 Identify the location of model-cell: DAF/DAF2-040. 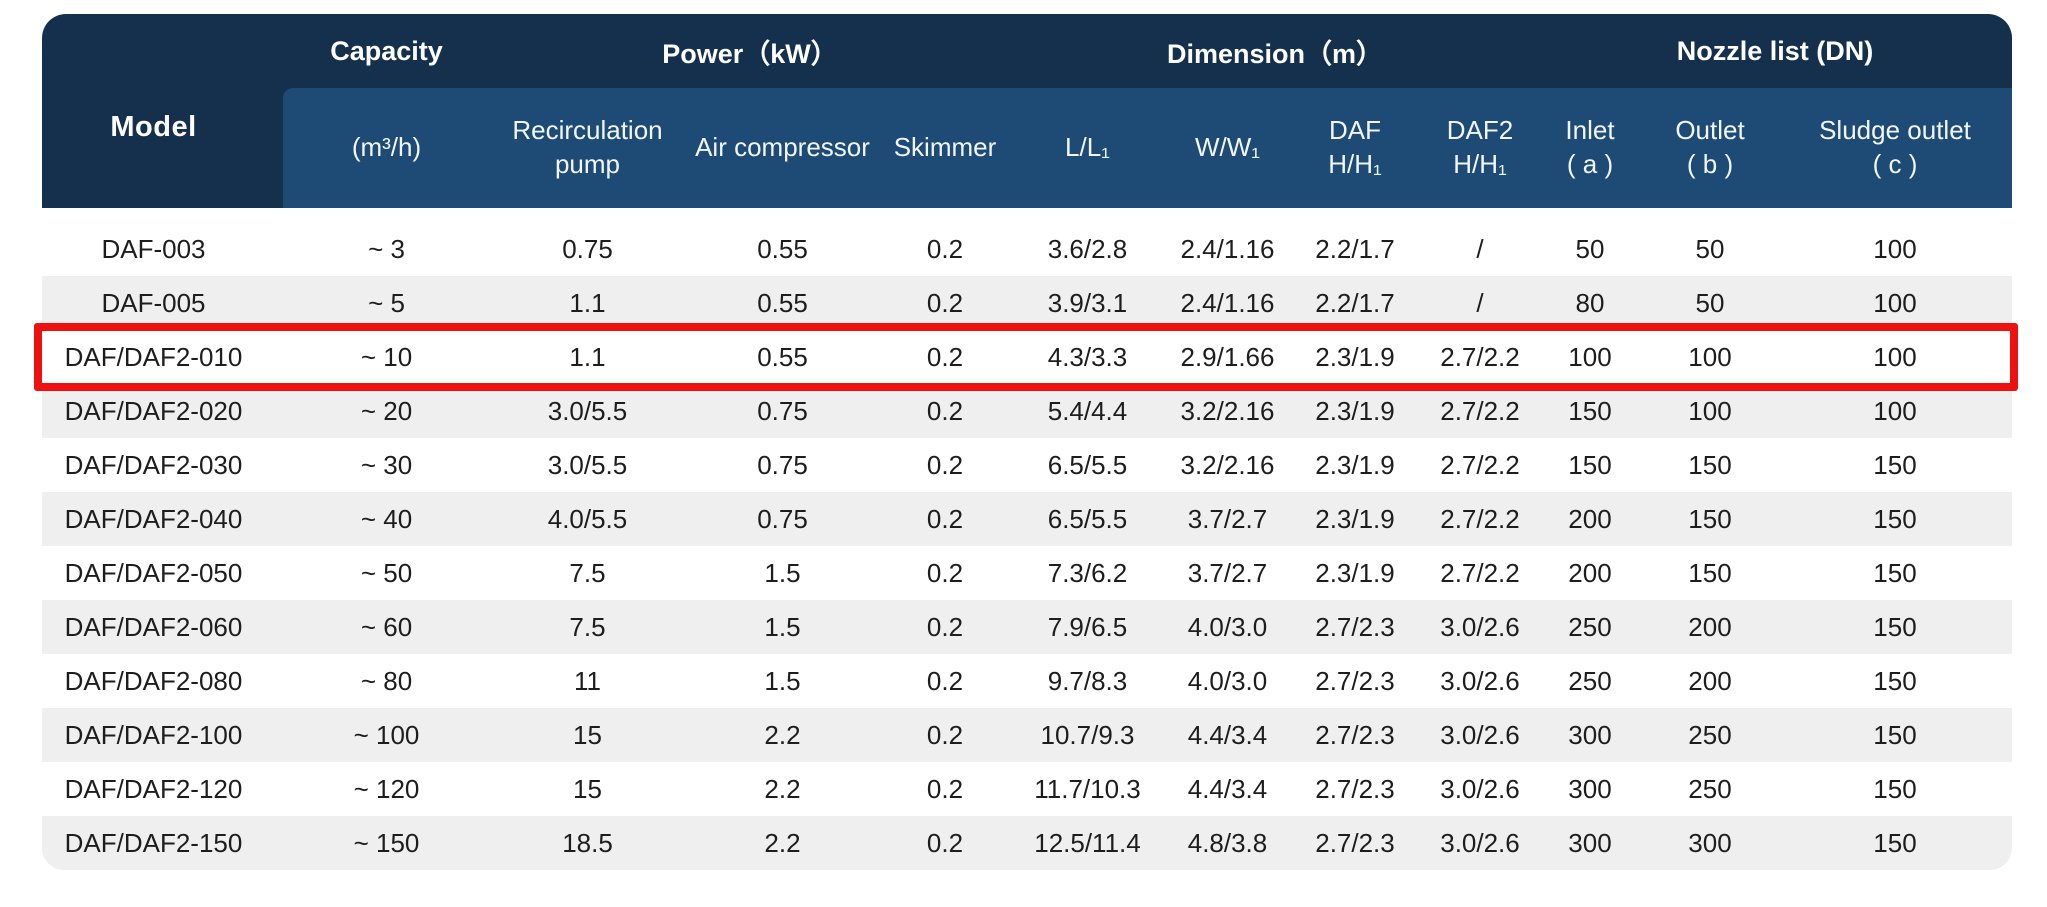
(153, 518).